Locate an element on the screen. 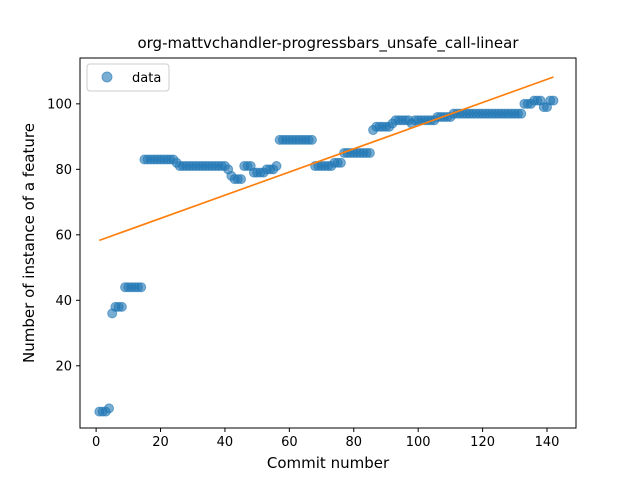  x-tick-label: 20 is located at coordinates (160, 442).